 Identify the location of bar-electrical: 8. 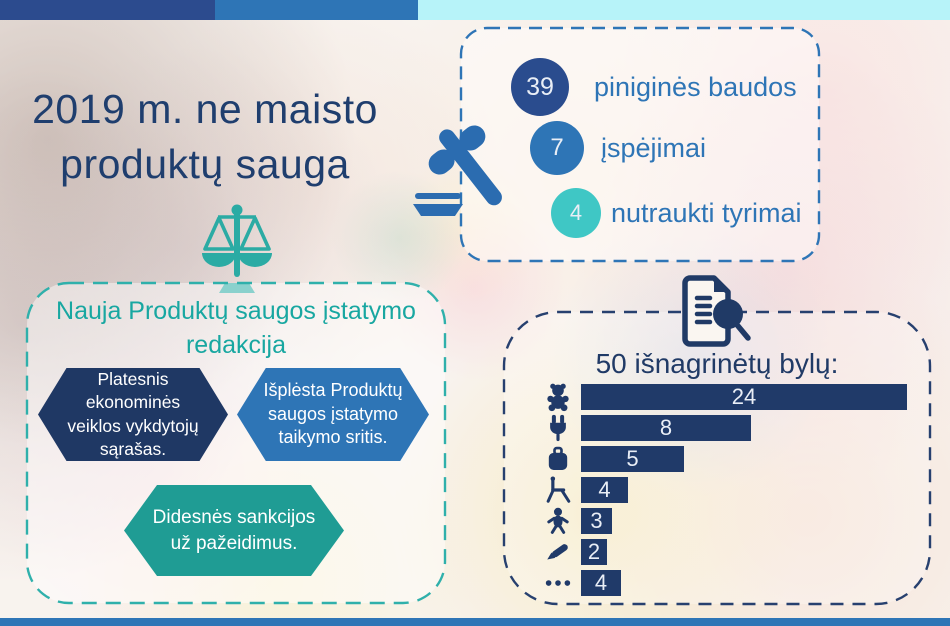
(666, 428).